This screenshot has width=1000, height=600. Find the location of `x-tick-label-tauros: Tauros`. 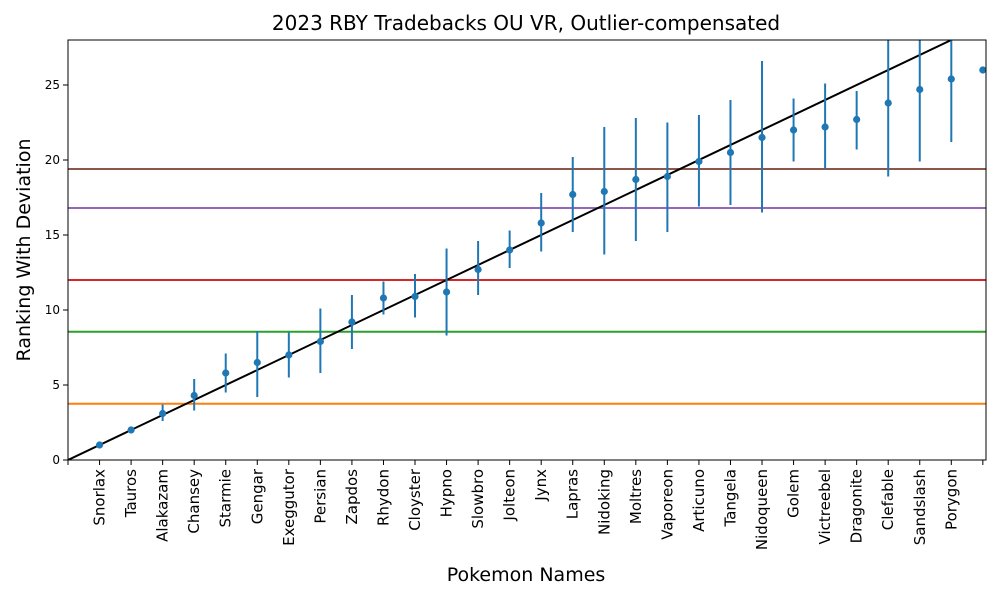

x-tick-label-tauros: Tauros is located at coordinates (131, 493).